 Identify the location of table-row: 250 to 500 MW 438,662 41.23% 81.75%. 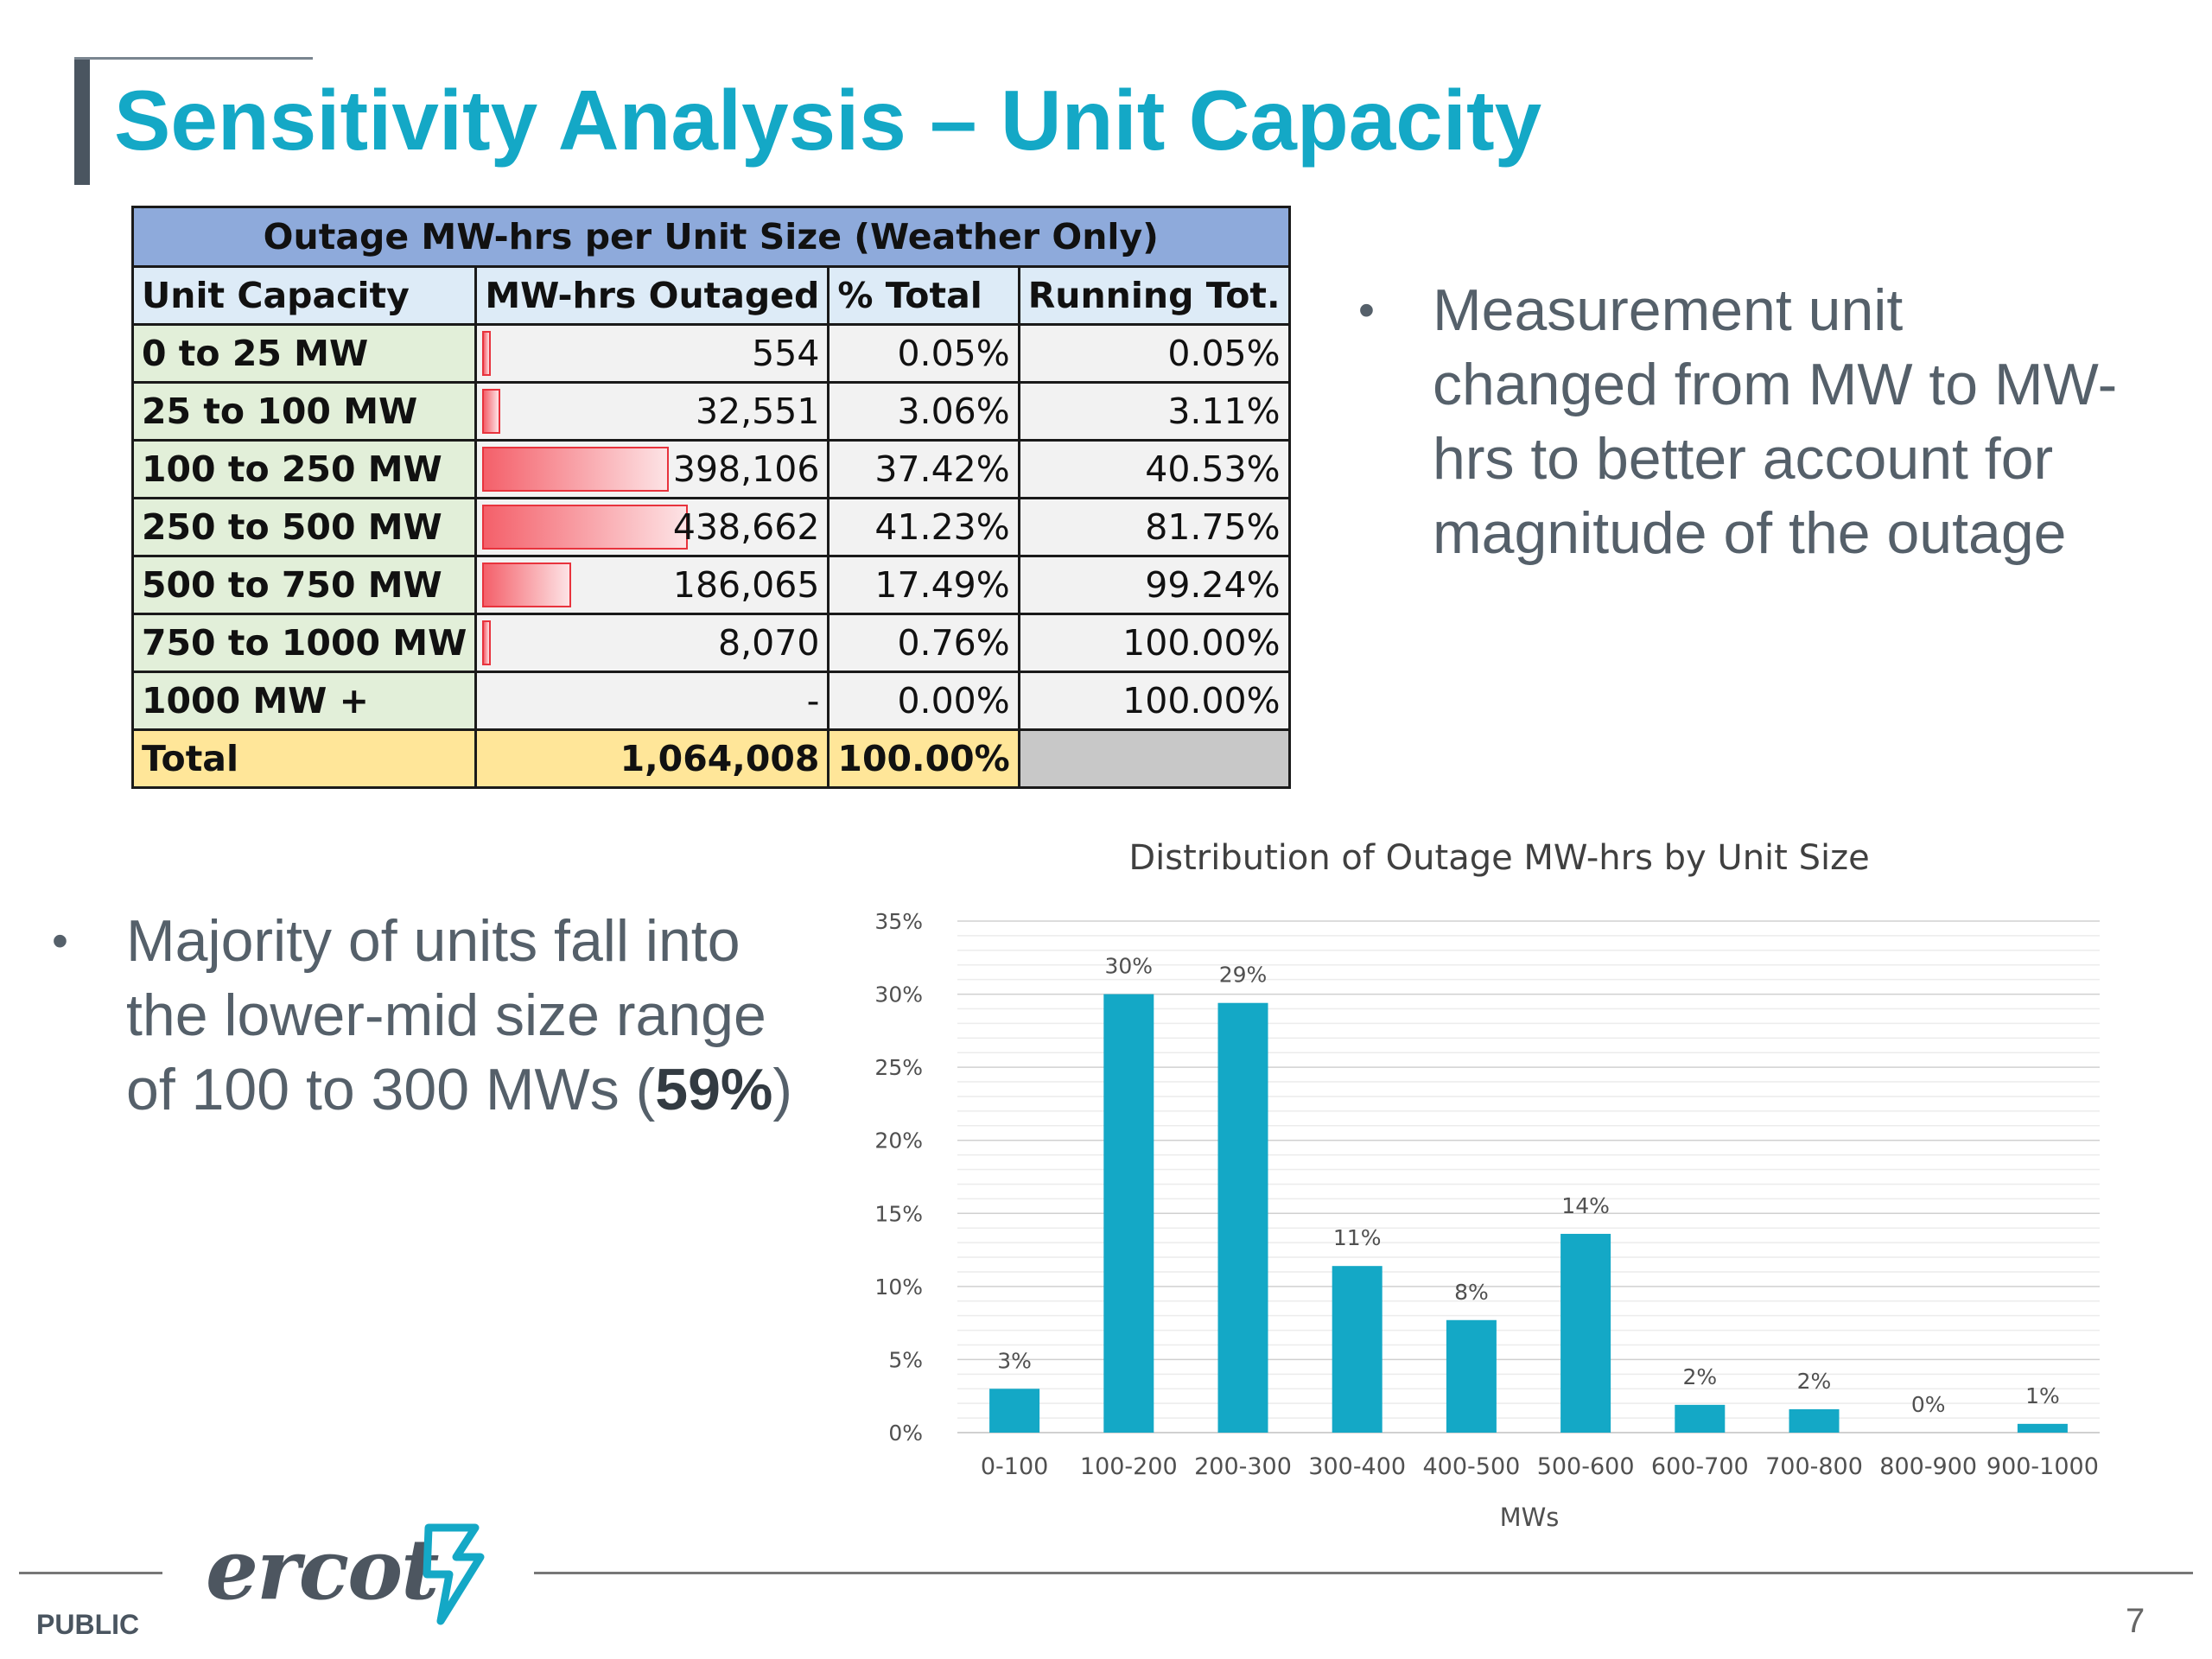
(710, 527).